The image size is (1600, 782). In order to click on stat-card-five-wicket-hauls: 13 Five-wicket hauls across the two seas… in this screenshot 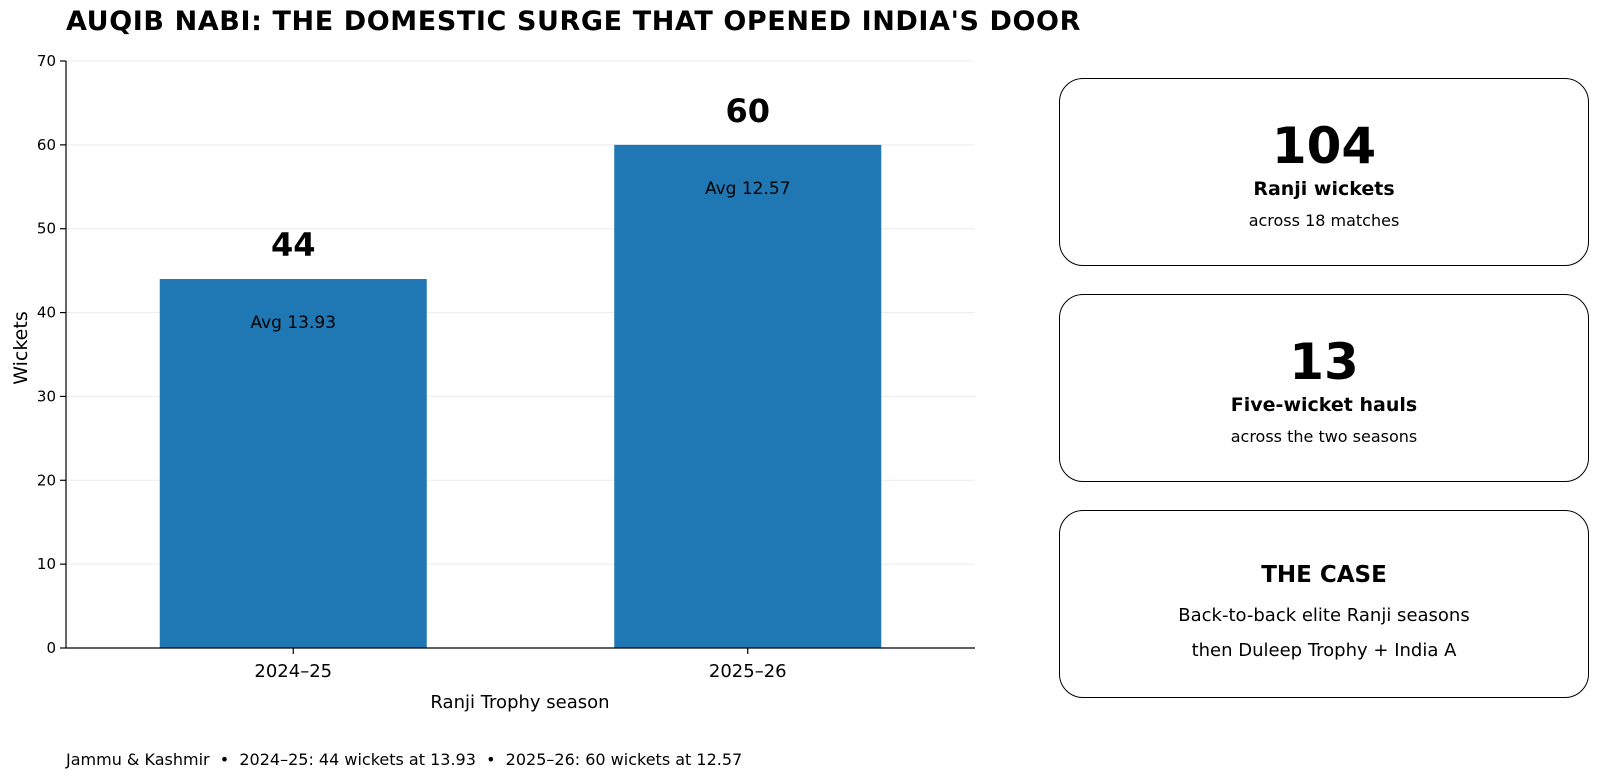, I will do `click(1324, 388)`.